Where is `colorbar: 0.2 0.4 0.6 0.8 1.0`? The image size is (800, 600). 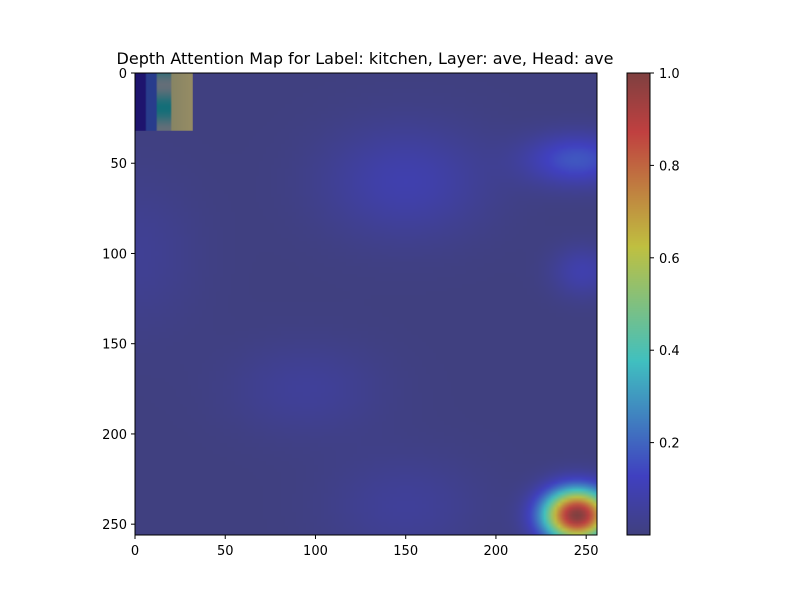
colorbar: 0.2 0.4 0.6 0.8 1.0 is located at coordinates (653, 301).